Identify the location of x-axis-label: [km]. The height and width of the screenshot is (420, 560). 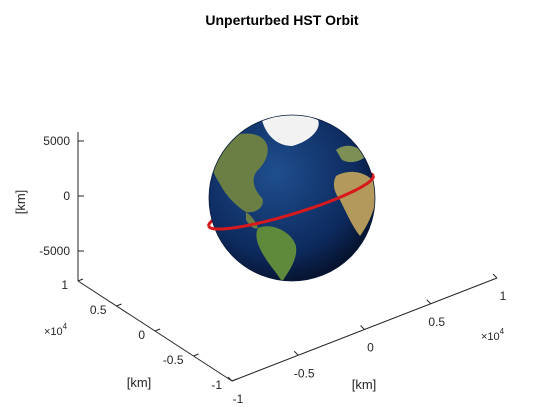
(364, 384).